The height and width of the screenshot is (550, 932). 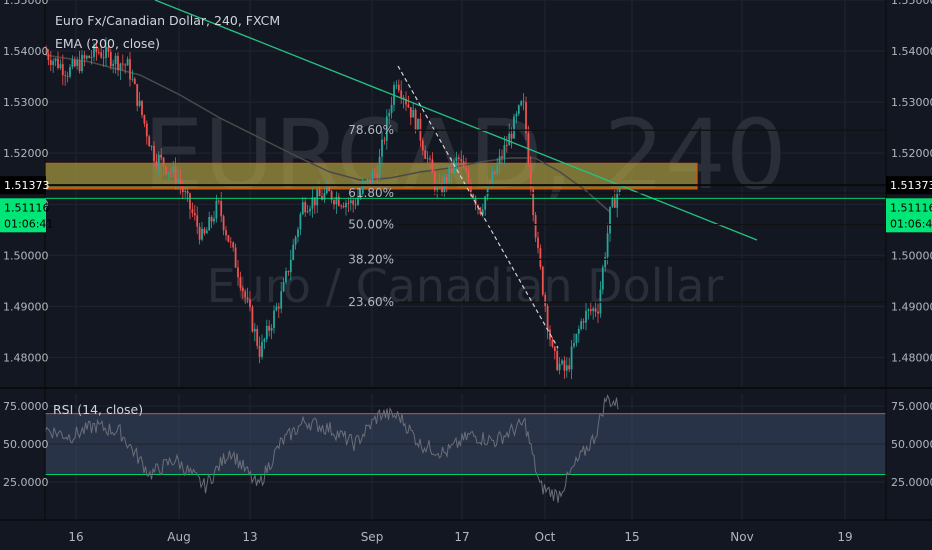 I want to click on bid-badge-right, so click(x=909, y=215).